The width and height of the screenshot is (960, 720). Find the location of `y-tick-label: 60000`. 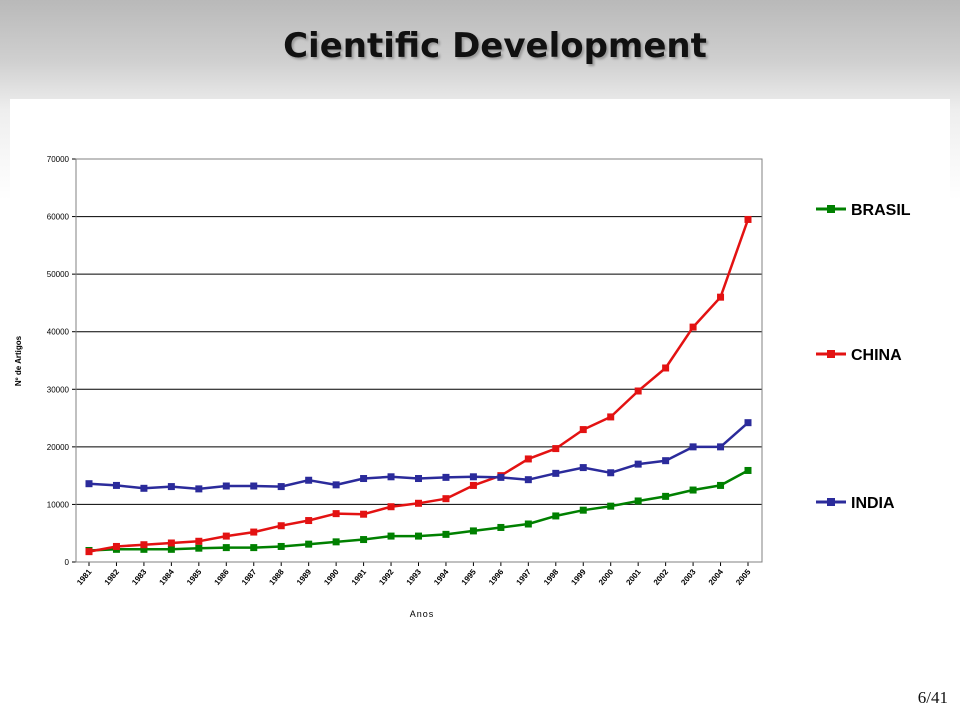

y-tick-label: 60000 is located at coordinates (58, 217).